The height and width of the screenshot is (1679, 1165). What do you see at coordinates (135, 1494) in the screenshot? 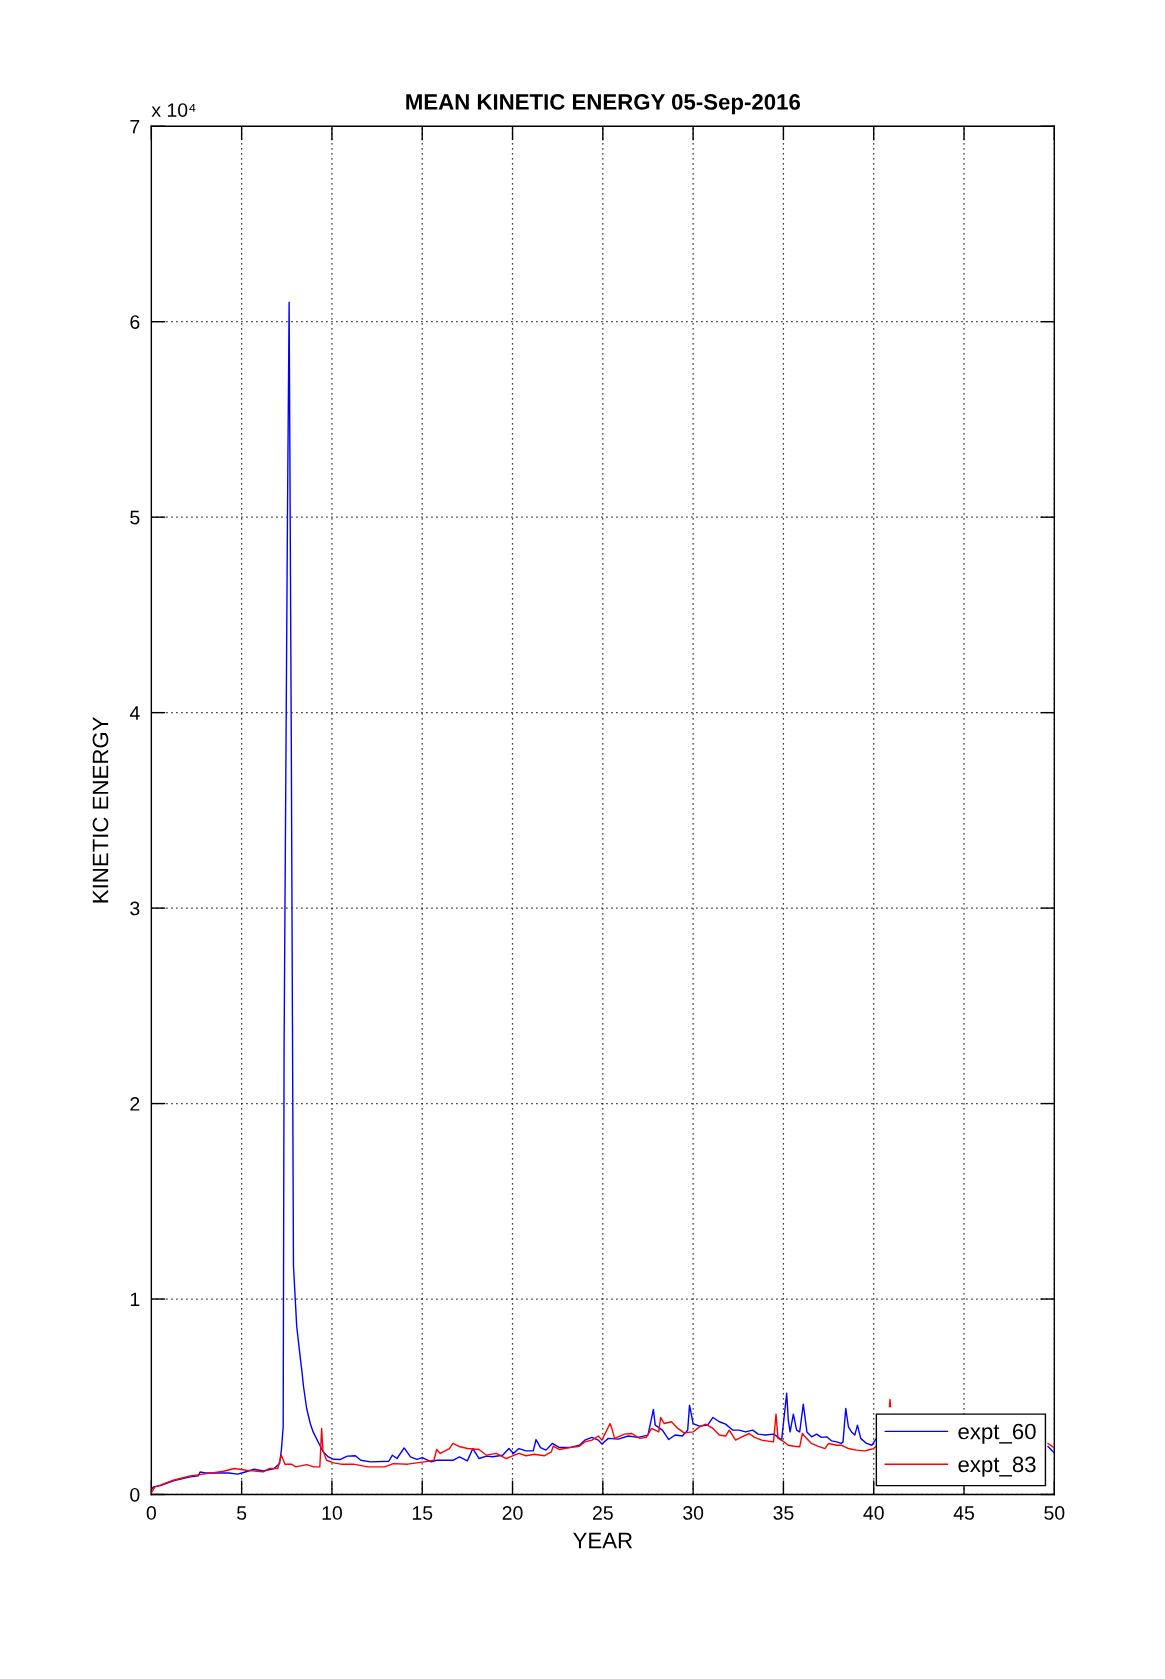
I see `y-tick-label: 0` at bounding box center [135, 1494].